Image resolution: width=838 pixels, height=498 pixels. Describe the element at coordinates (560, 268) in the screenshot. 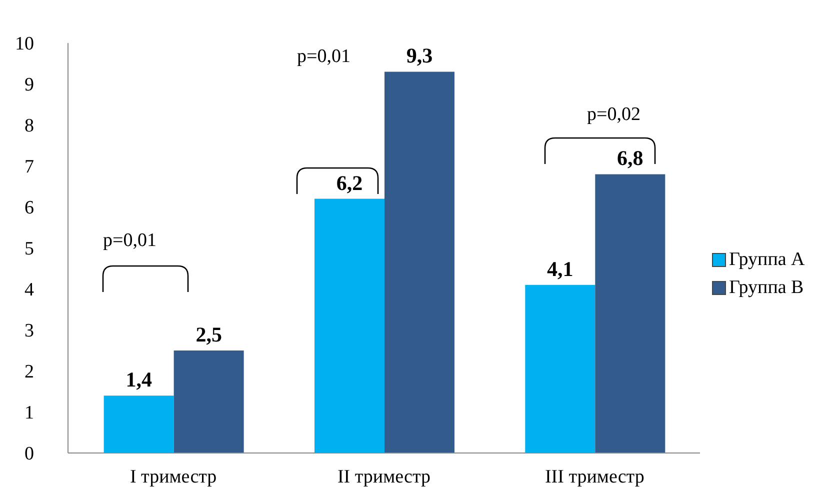

I see `data-label: 4,1` at that location.